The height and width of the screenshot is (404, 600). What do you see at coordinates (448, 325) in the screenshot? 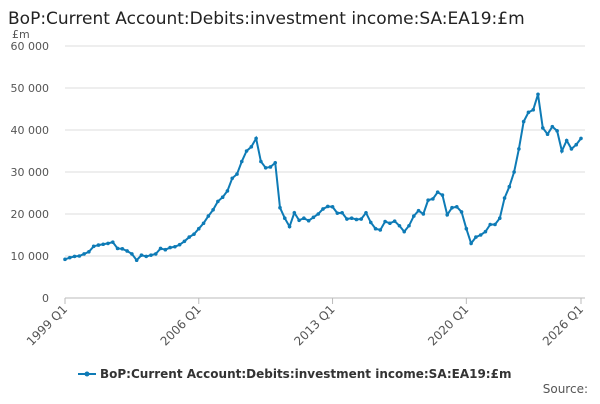
I see `x-tick-label: 2020 Q1` at bounding box center [448, 325].